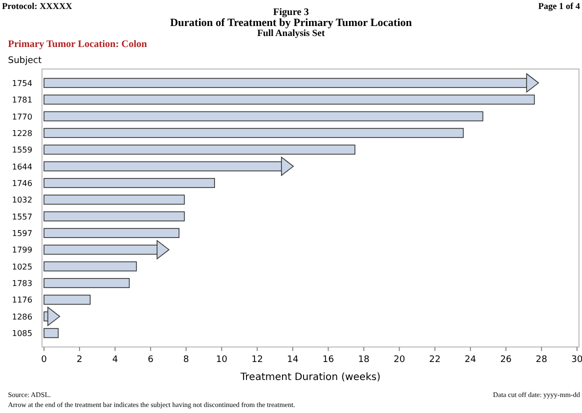 Image resolution: width=582 pixels, height=413 pixels. Describe the element at coordinates (293, 360) in the screenshot. I see `x-tick-label: 14` at that location.